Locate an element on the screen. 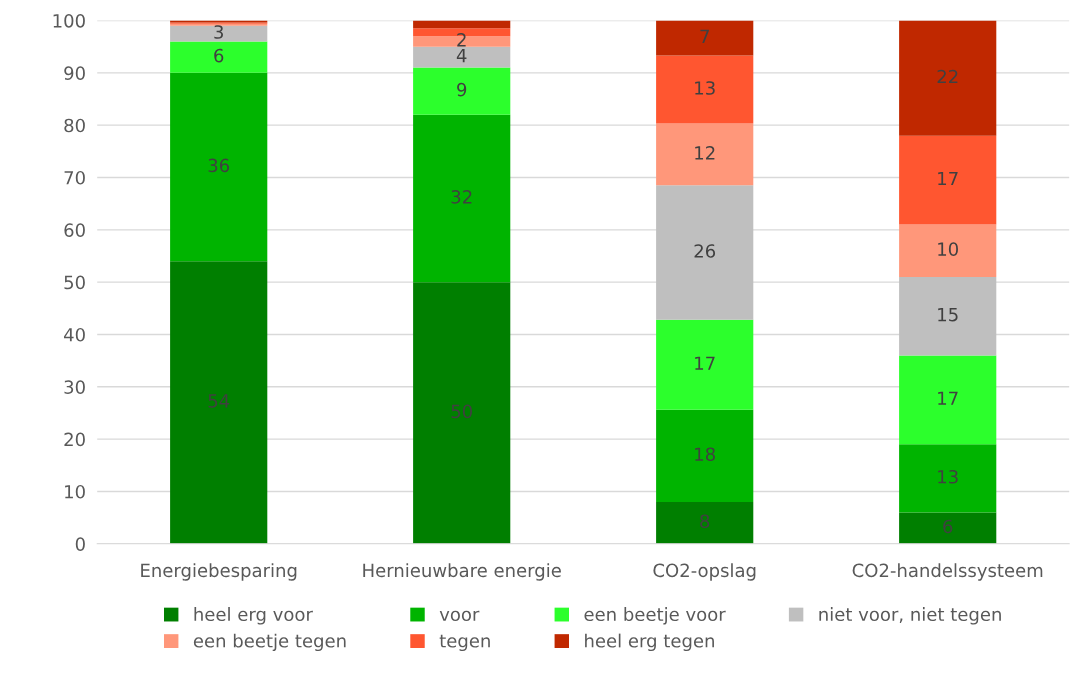  y-tick-label: 60 is located at coordinates (74, 230).